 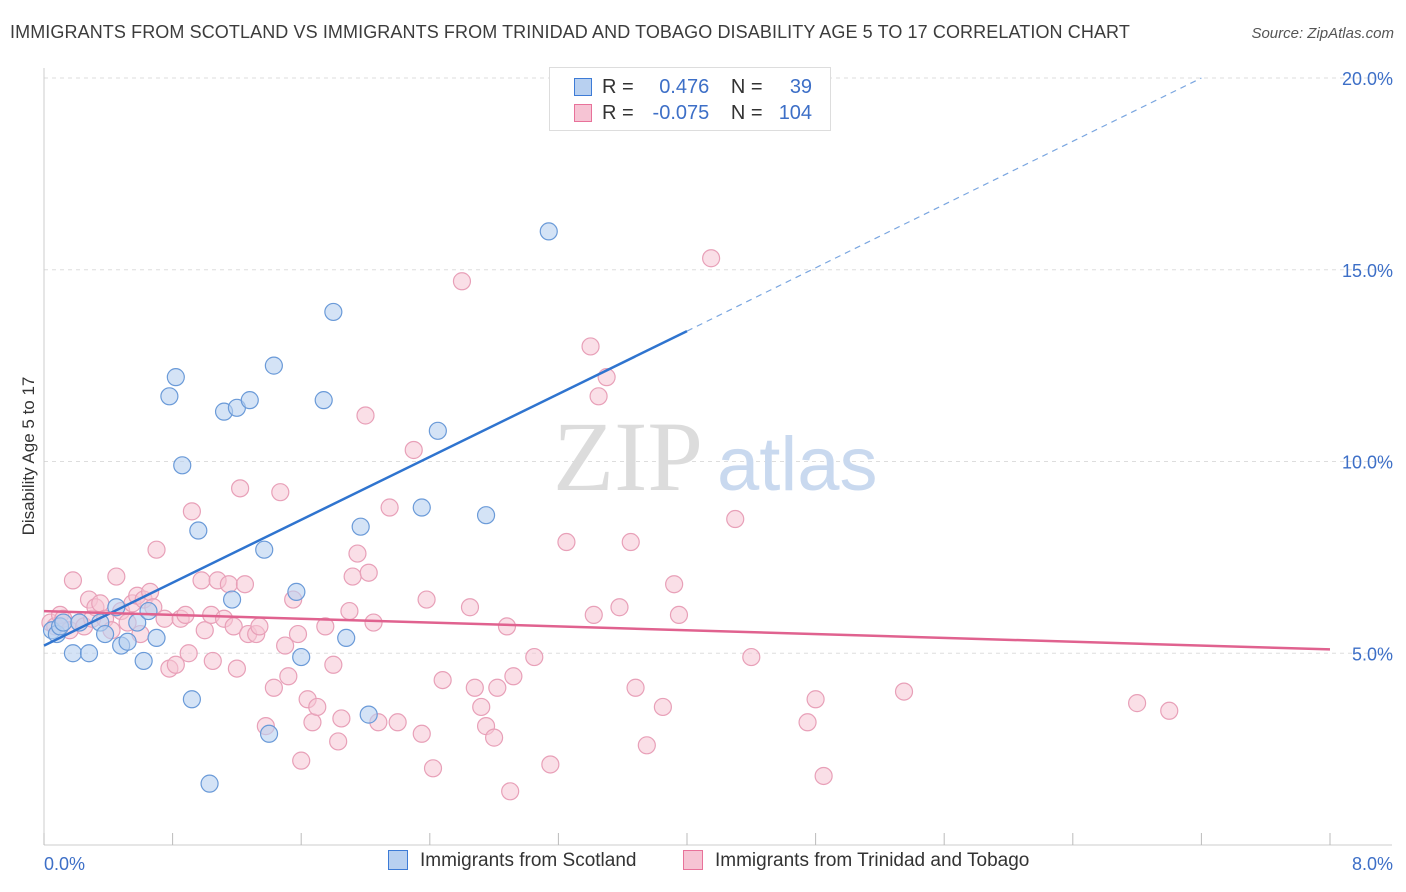 What do you see at coordinates (1367, 271) in the screenshot?
I see `y-tick-label: 15.0%` at bounding box center [1367, 271].